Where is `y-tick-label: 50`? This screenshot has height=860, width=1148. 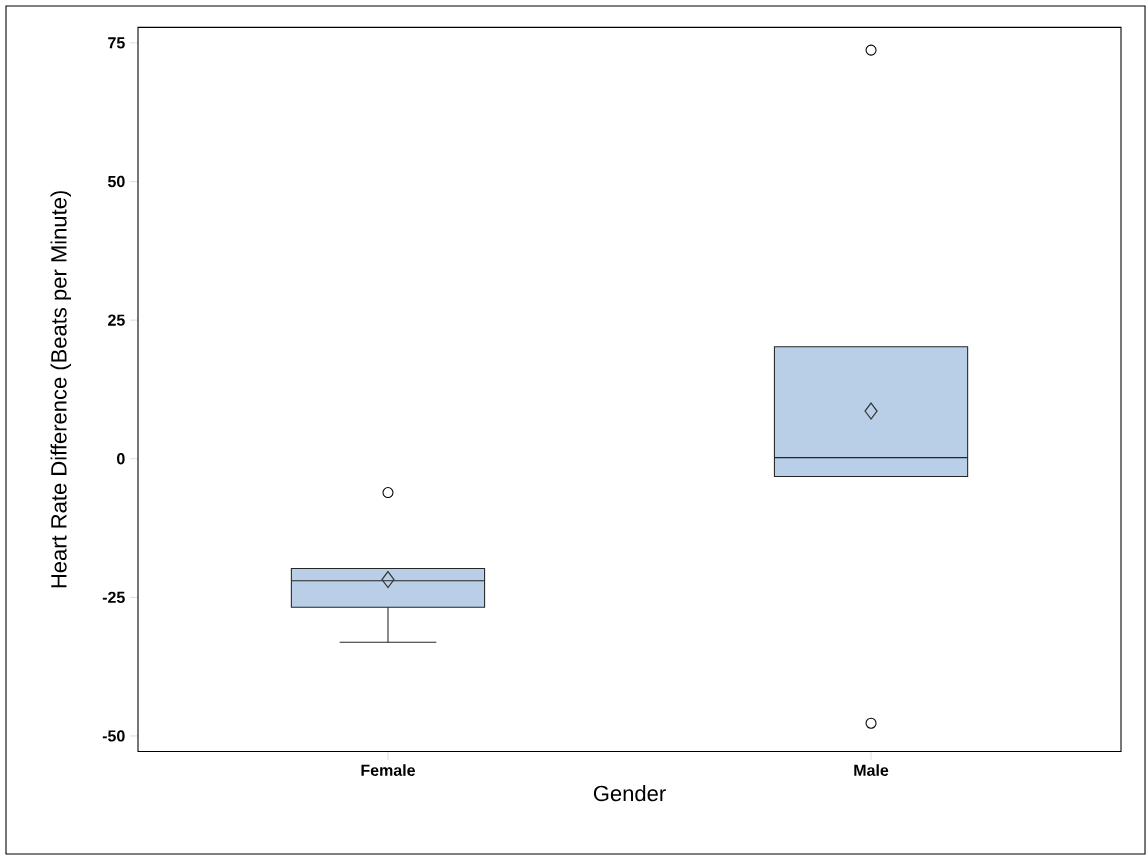
y-tick-label: 50 is located at coordinates (116, 181).